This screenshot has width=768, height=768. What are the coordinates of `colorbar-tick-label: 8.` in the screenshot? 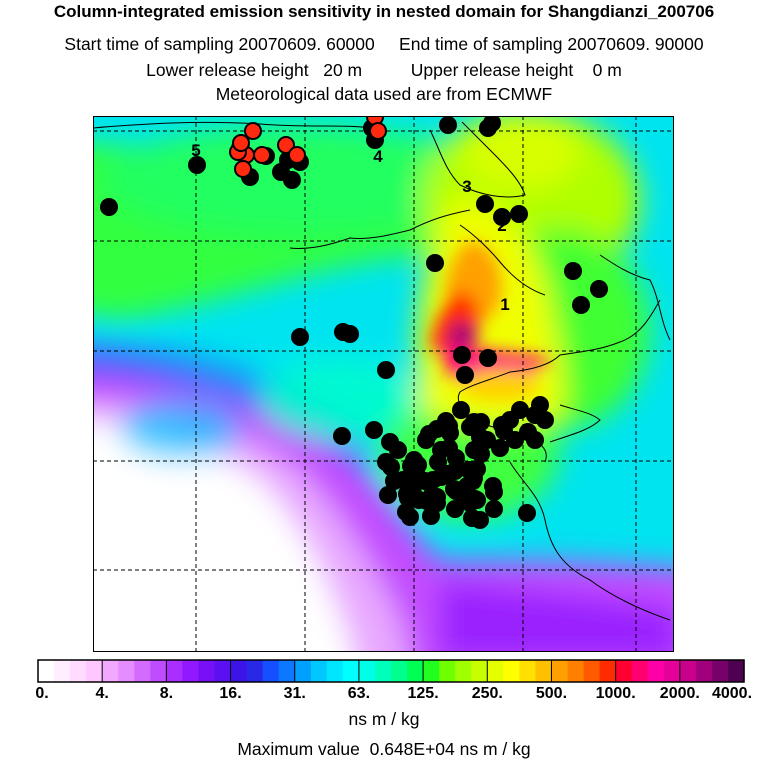 It's located at (166, 693).